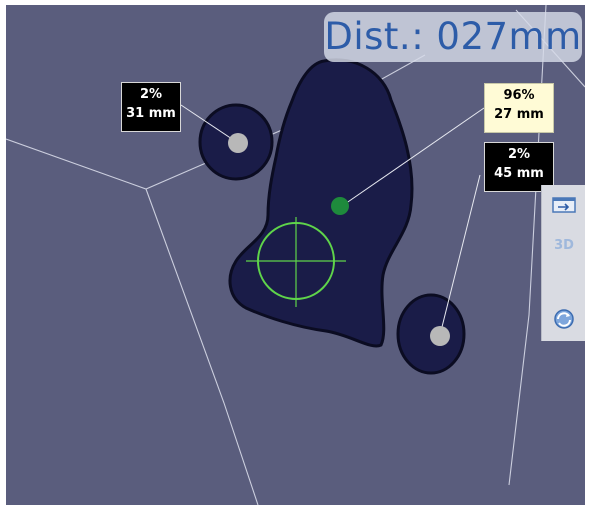  Describe the element at coordinates (563, 263) in the screenshot. I see `view-toolbar: 3D` at that location.